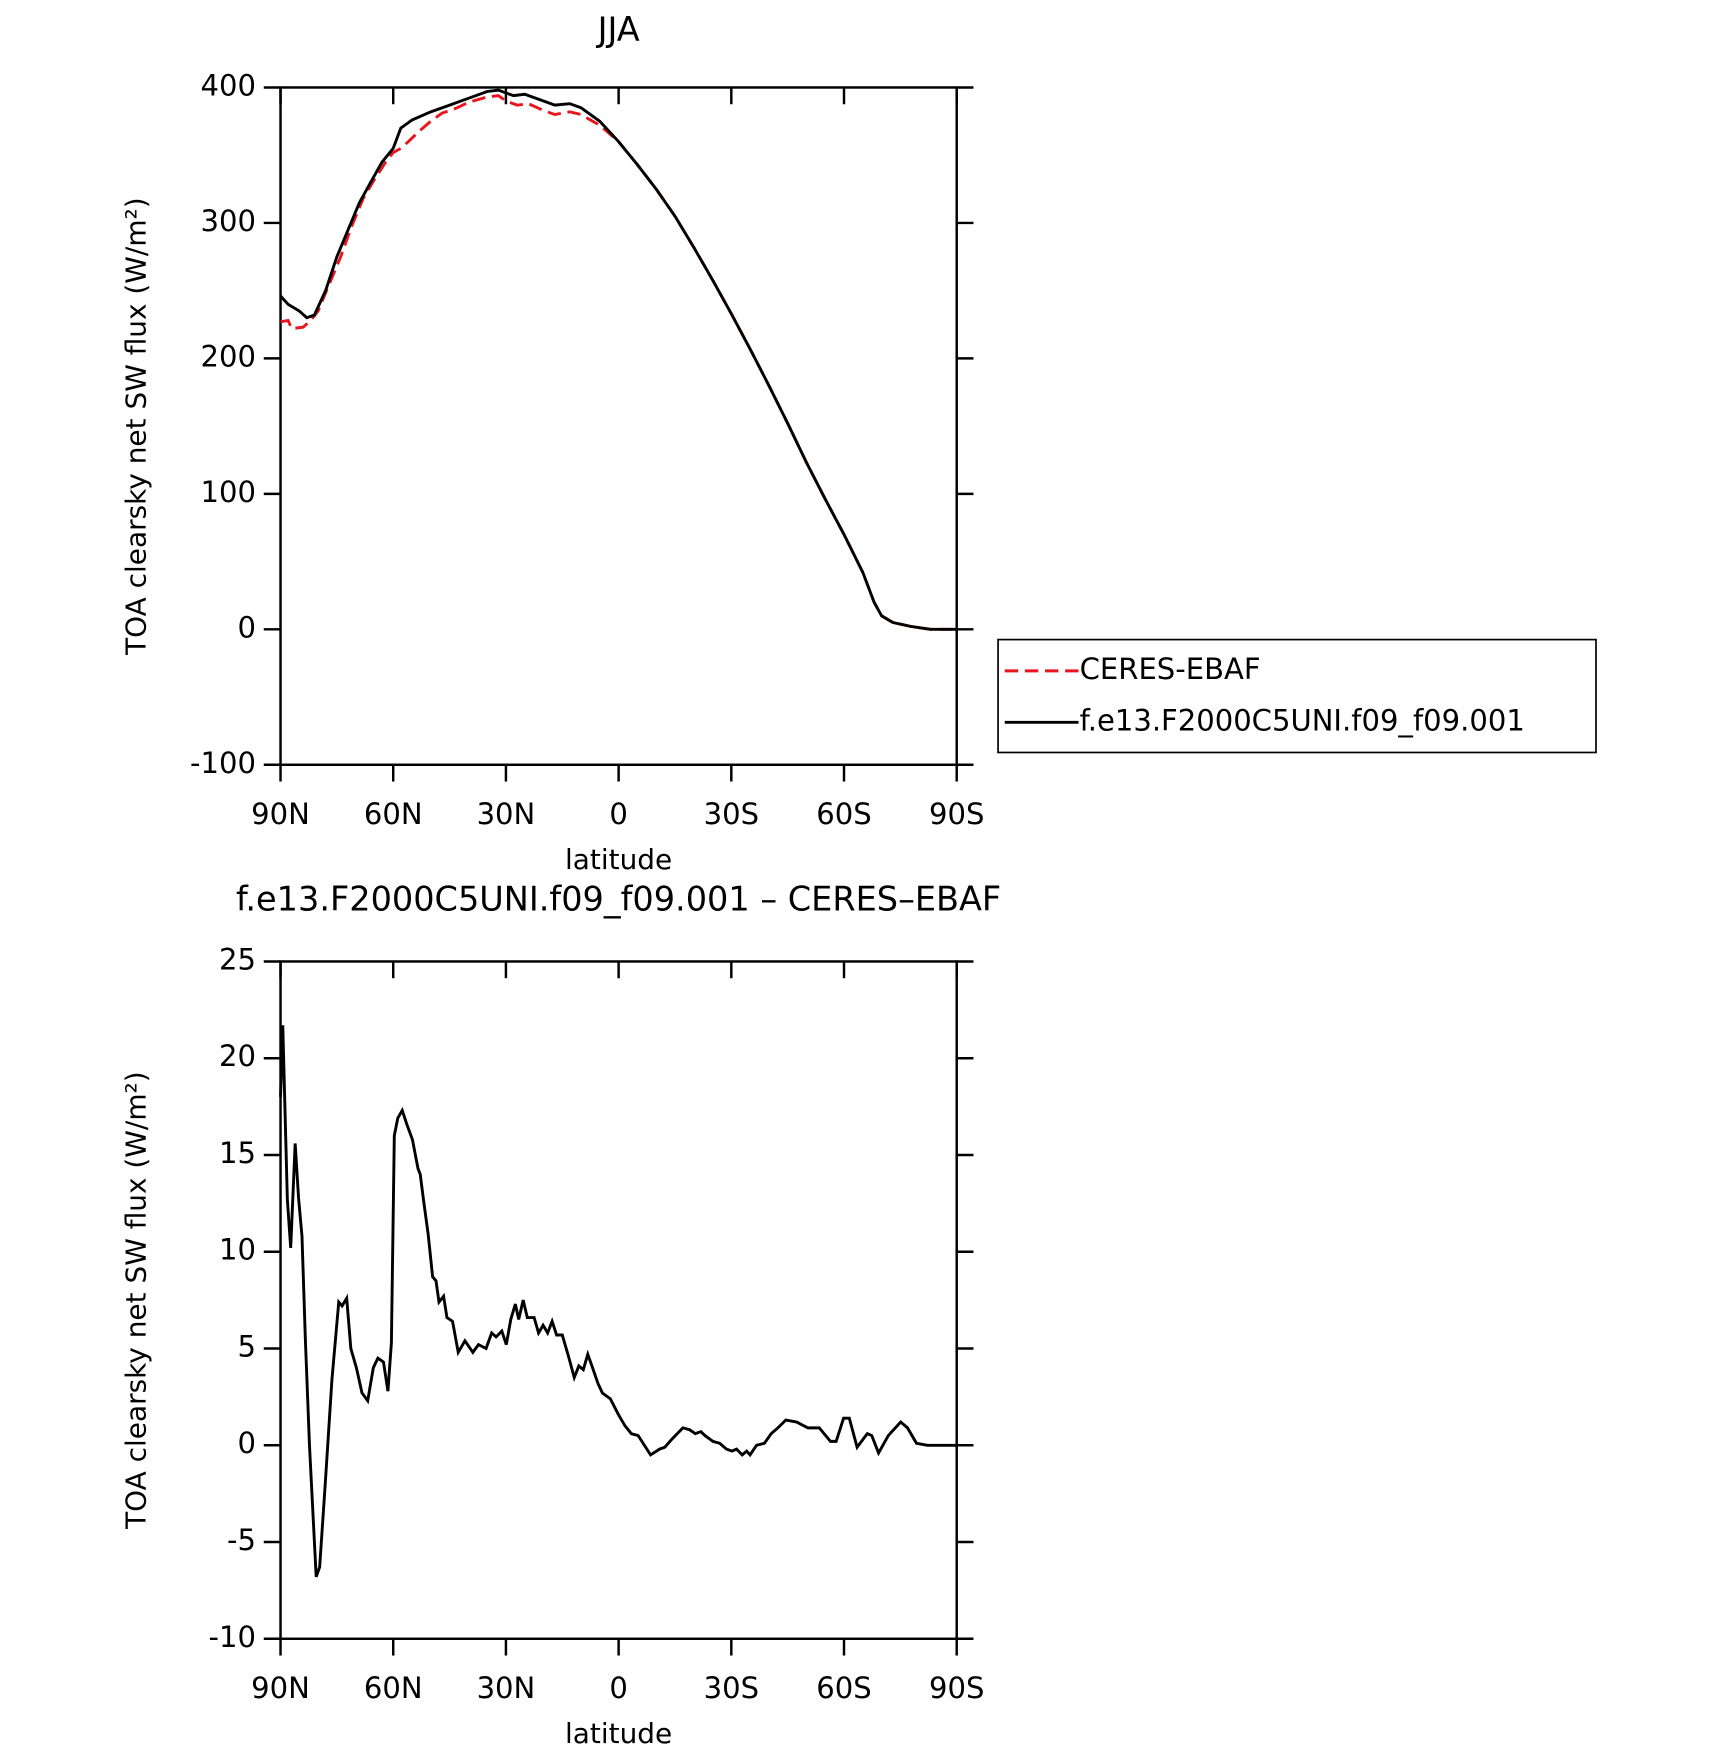 The image size is (1710, 1762). I want to click on legend-label: f.e13.F2000C5UNI.f09_f09.001, so click(1302, 720).